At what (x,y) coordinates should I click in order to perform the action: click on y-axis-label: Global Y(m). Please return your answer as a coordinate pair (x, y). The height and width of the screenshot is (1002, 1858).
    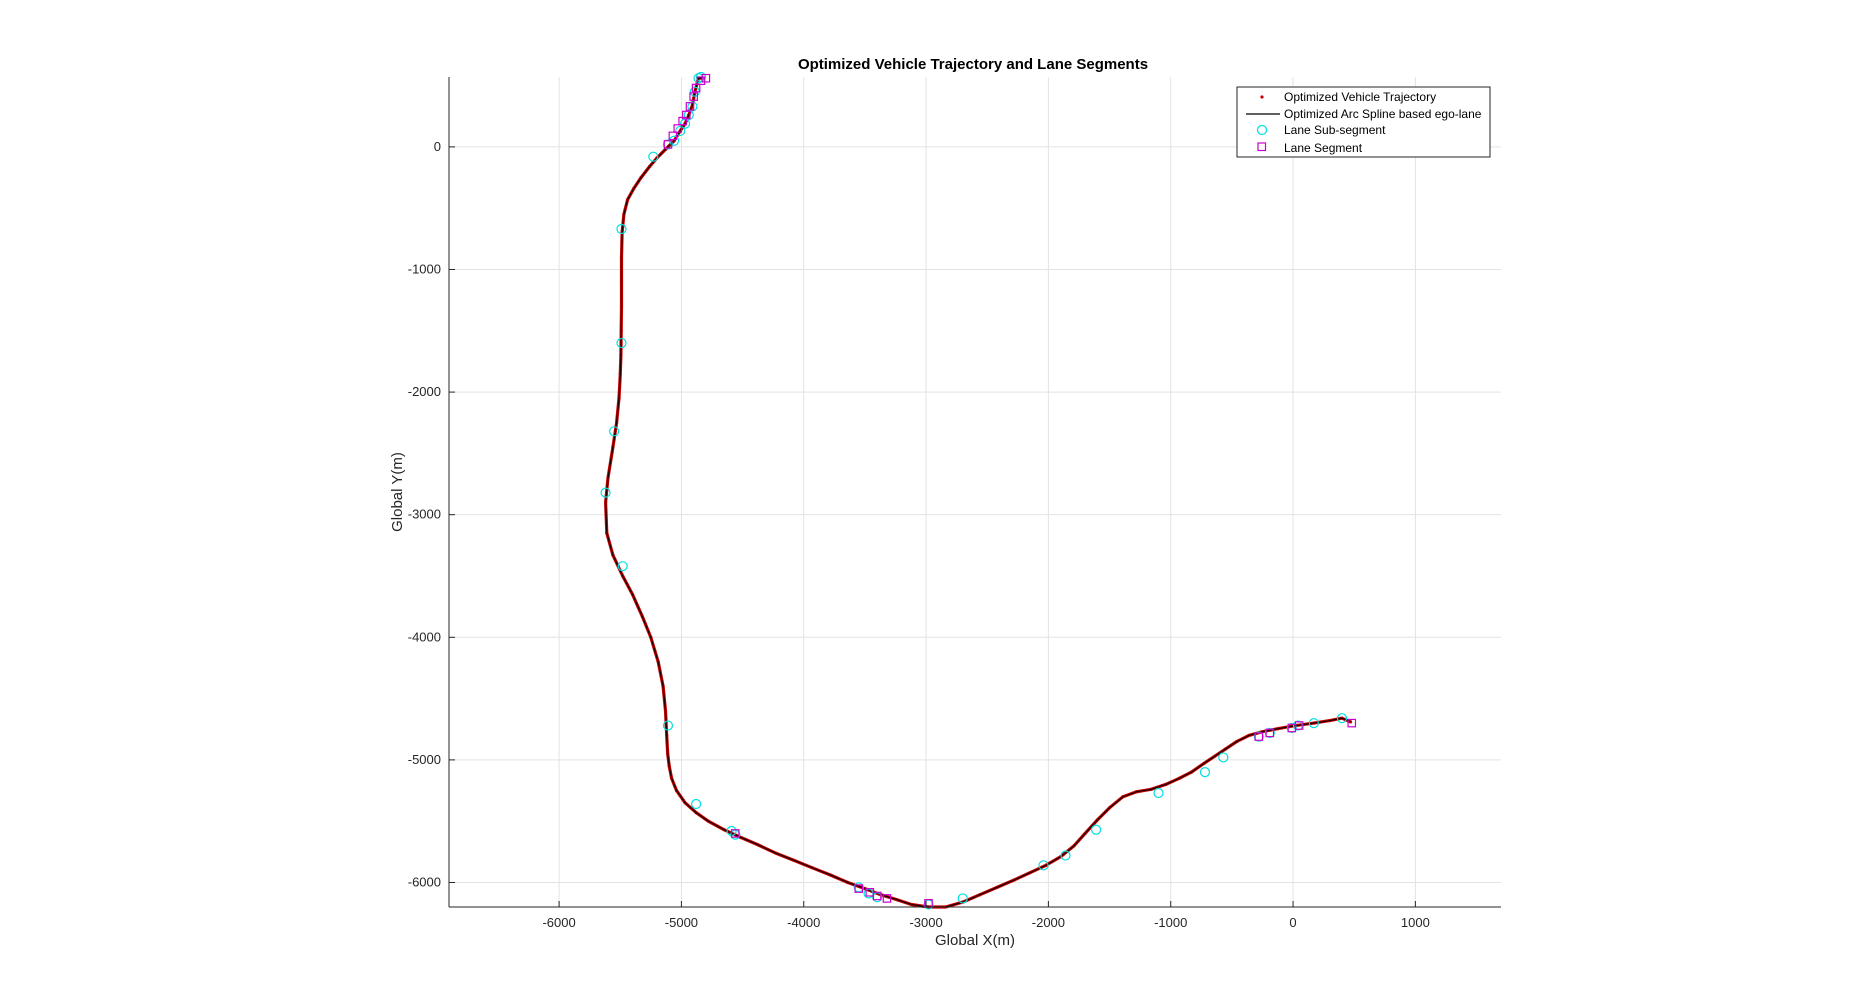
    Looking at the image, I should click on (397, 492).